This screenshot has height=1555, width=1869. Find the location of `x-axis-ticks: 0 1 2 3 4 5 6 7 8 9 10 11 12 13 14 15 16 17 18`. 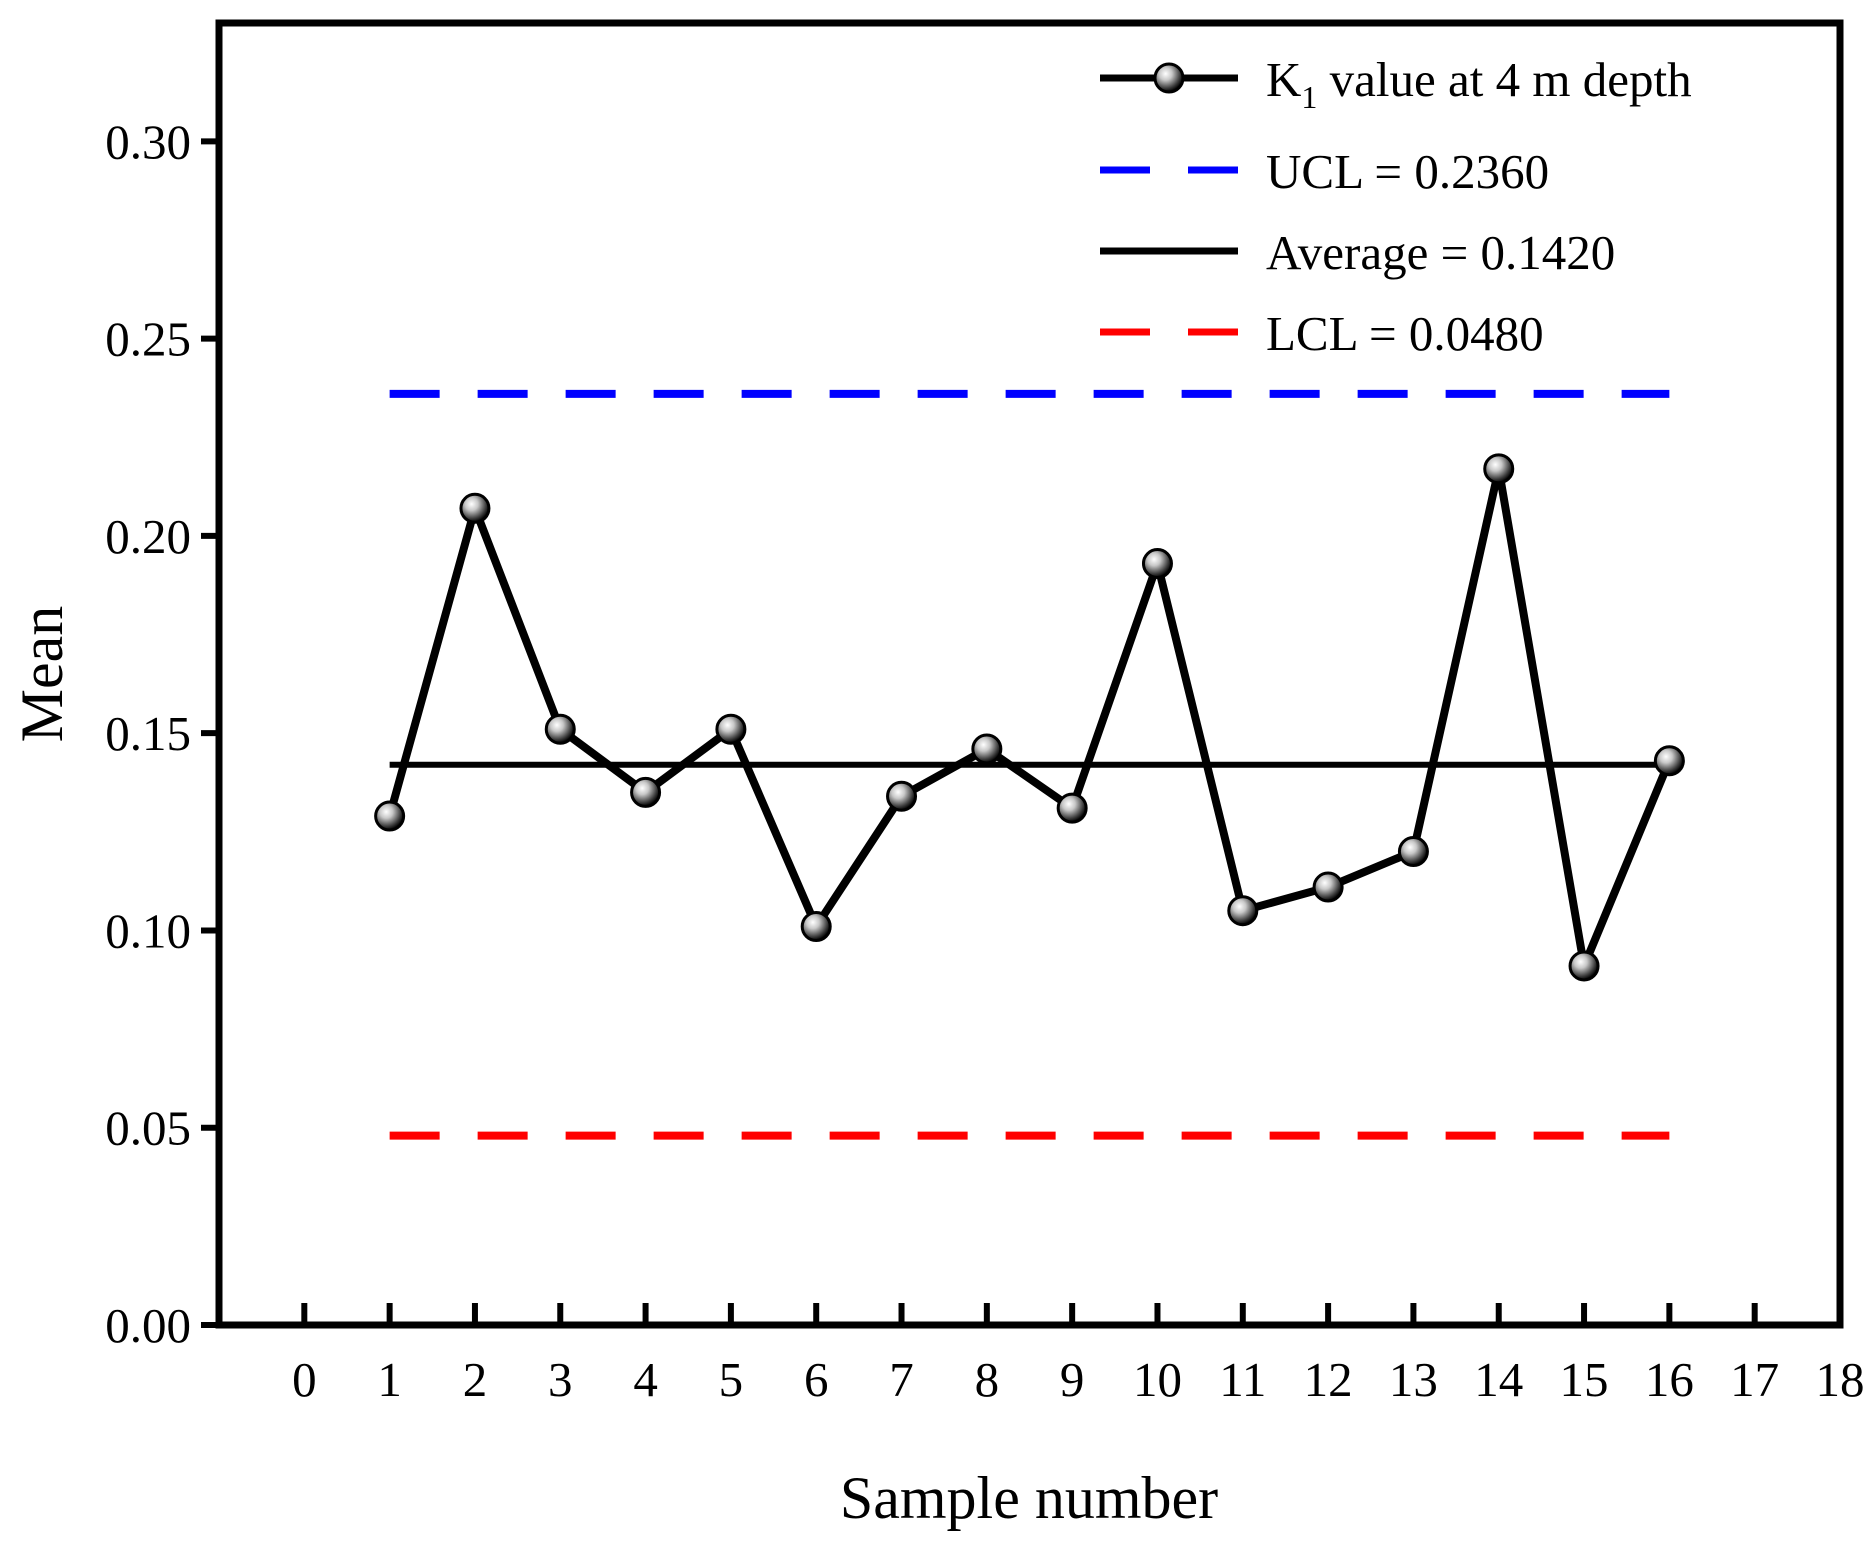

x-axis-ticks: 0 1 2 3 4 5 6 7 8 9 10 11 12 13 14 15 16 17 18 is located at coordinates (1078, 1355).